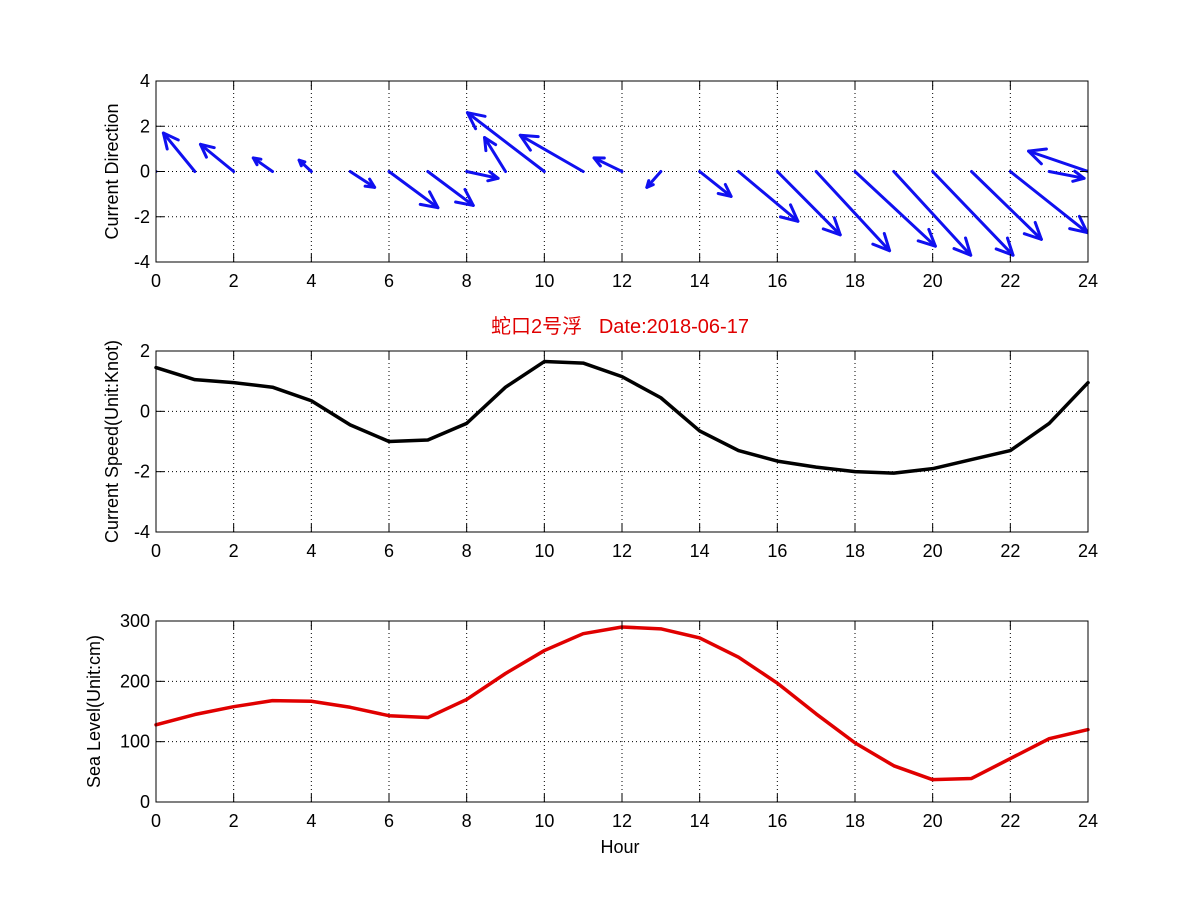 The image size is (1201, 901). Describe the element at coordinates (622, 821) in the screenshot. I see `sea-level-x-tick-label: 12` at that location.